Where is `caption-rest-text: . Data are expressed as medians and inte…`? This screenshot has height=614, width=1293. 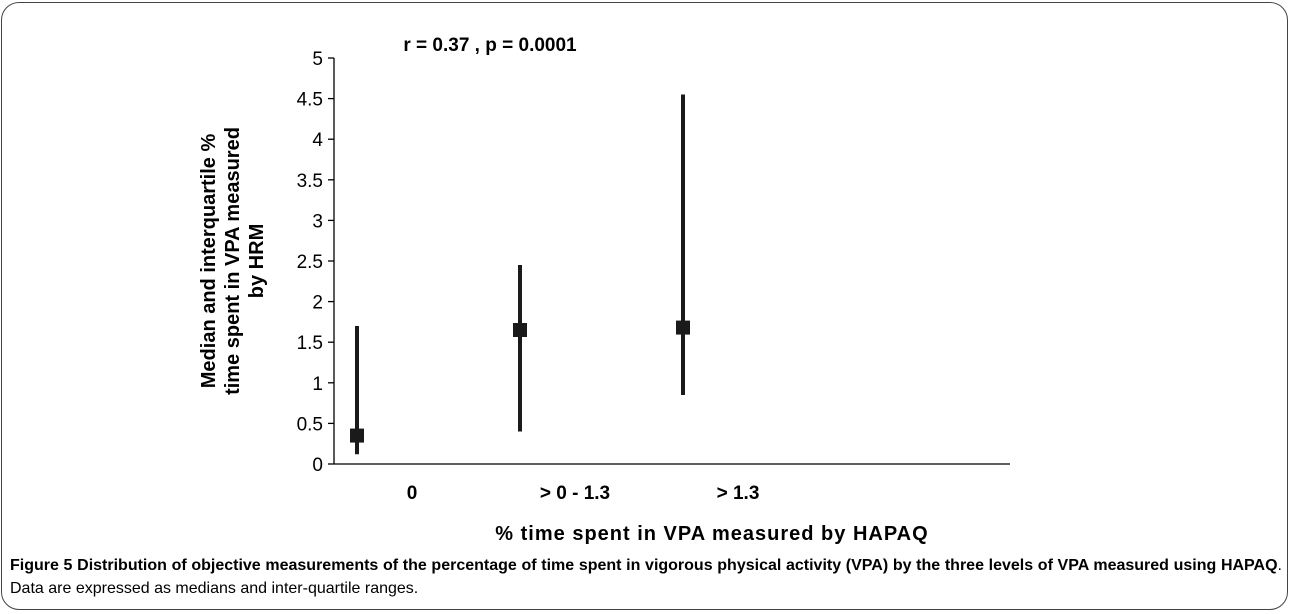
caption-rest-text: . Data are expressed as medians and inte… is located at coordinates (646, 577).